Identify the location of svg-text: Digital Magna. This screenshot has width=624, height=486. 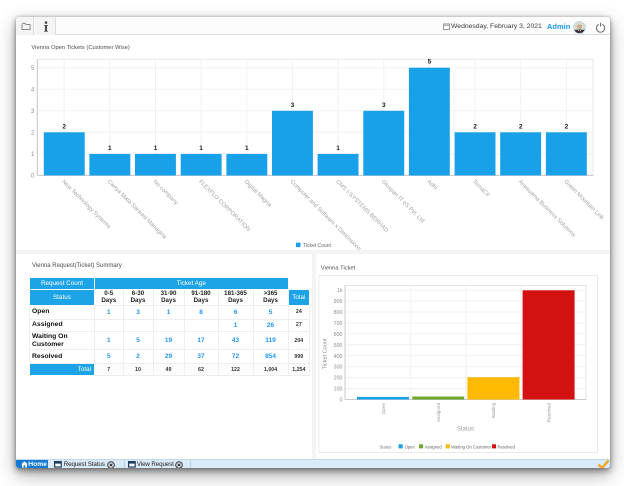
(258, 194).